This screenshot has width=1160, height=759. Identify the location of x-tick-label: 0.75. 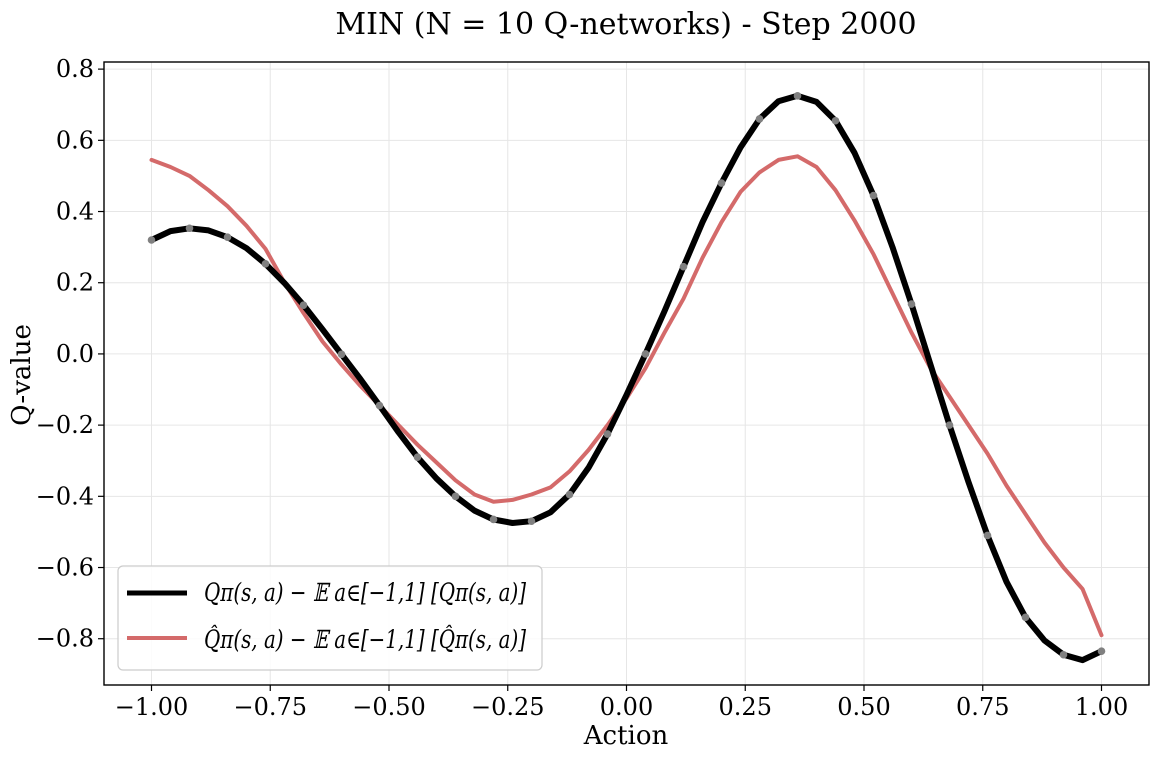
(982, 707).